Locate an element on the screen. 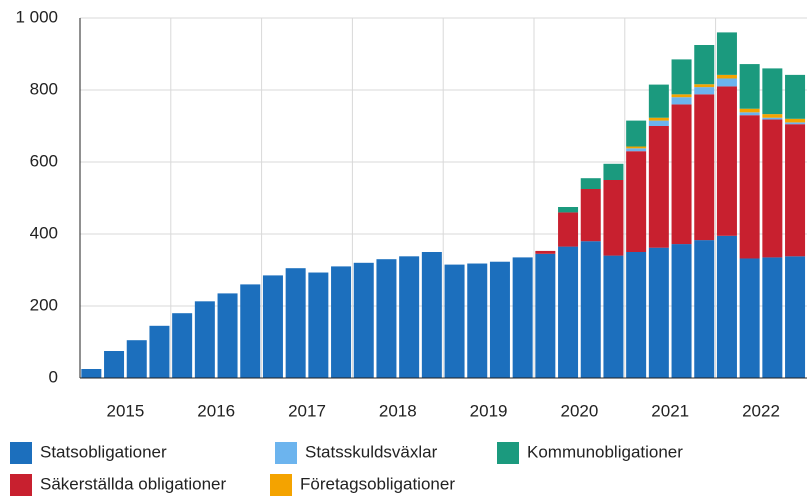 This screenshot has height=497, width=807. legend-label: Statsobligationer is located at coordinates (103, 451).